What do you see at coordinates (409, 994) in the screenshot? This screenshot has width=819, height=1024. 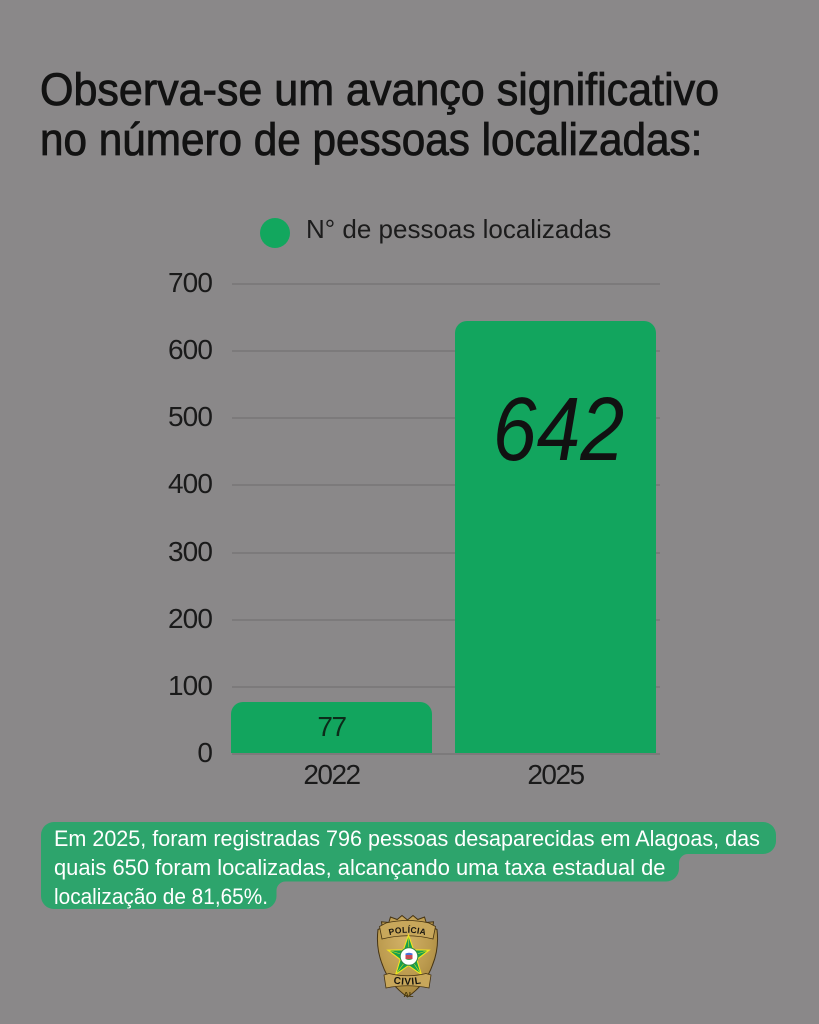 I see `svg-text: AL` at bounding box center [409, 994].